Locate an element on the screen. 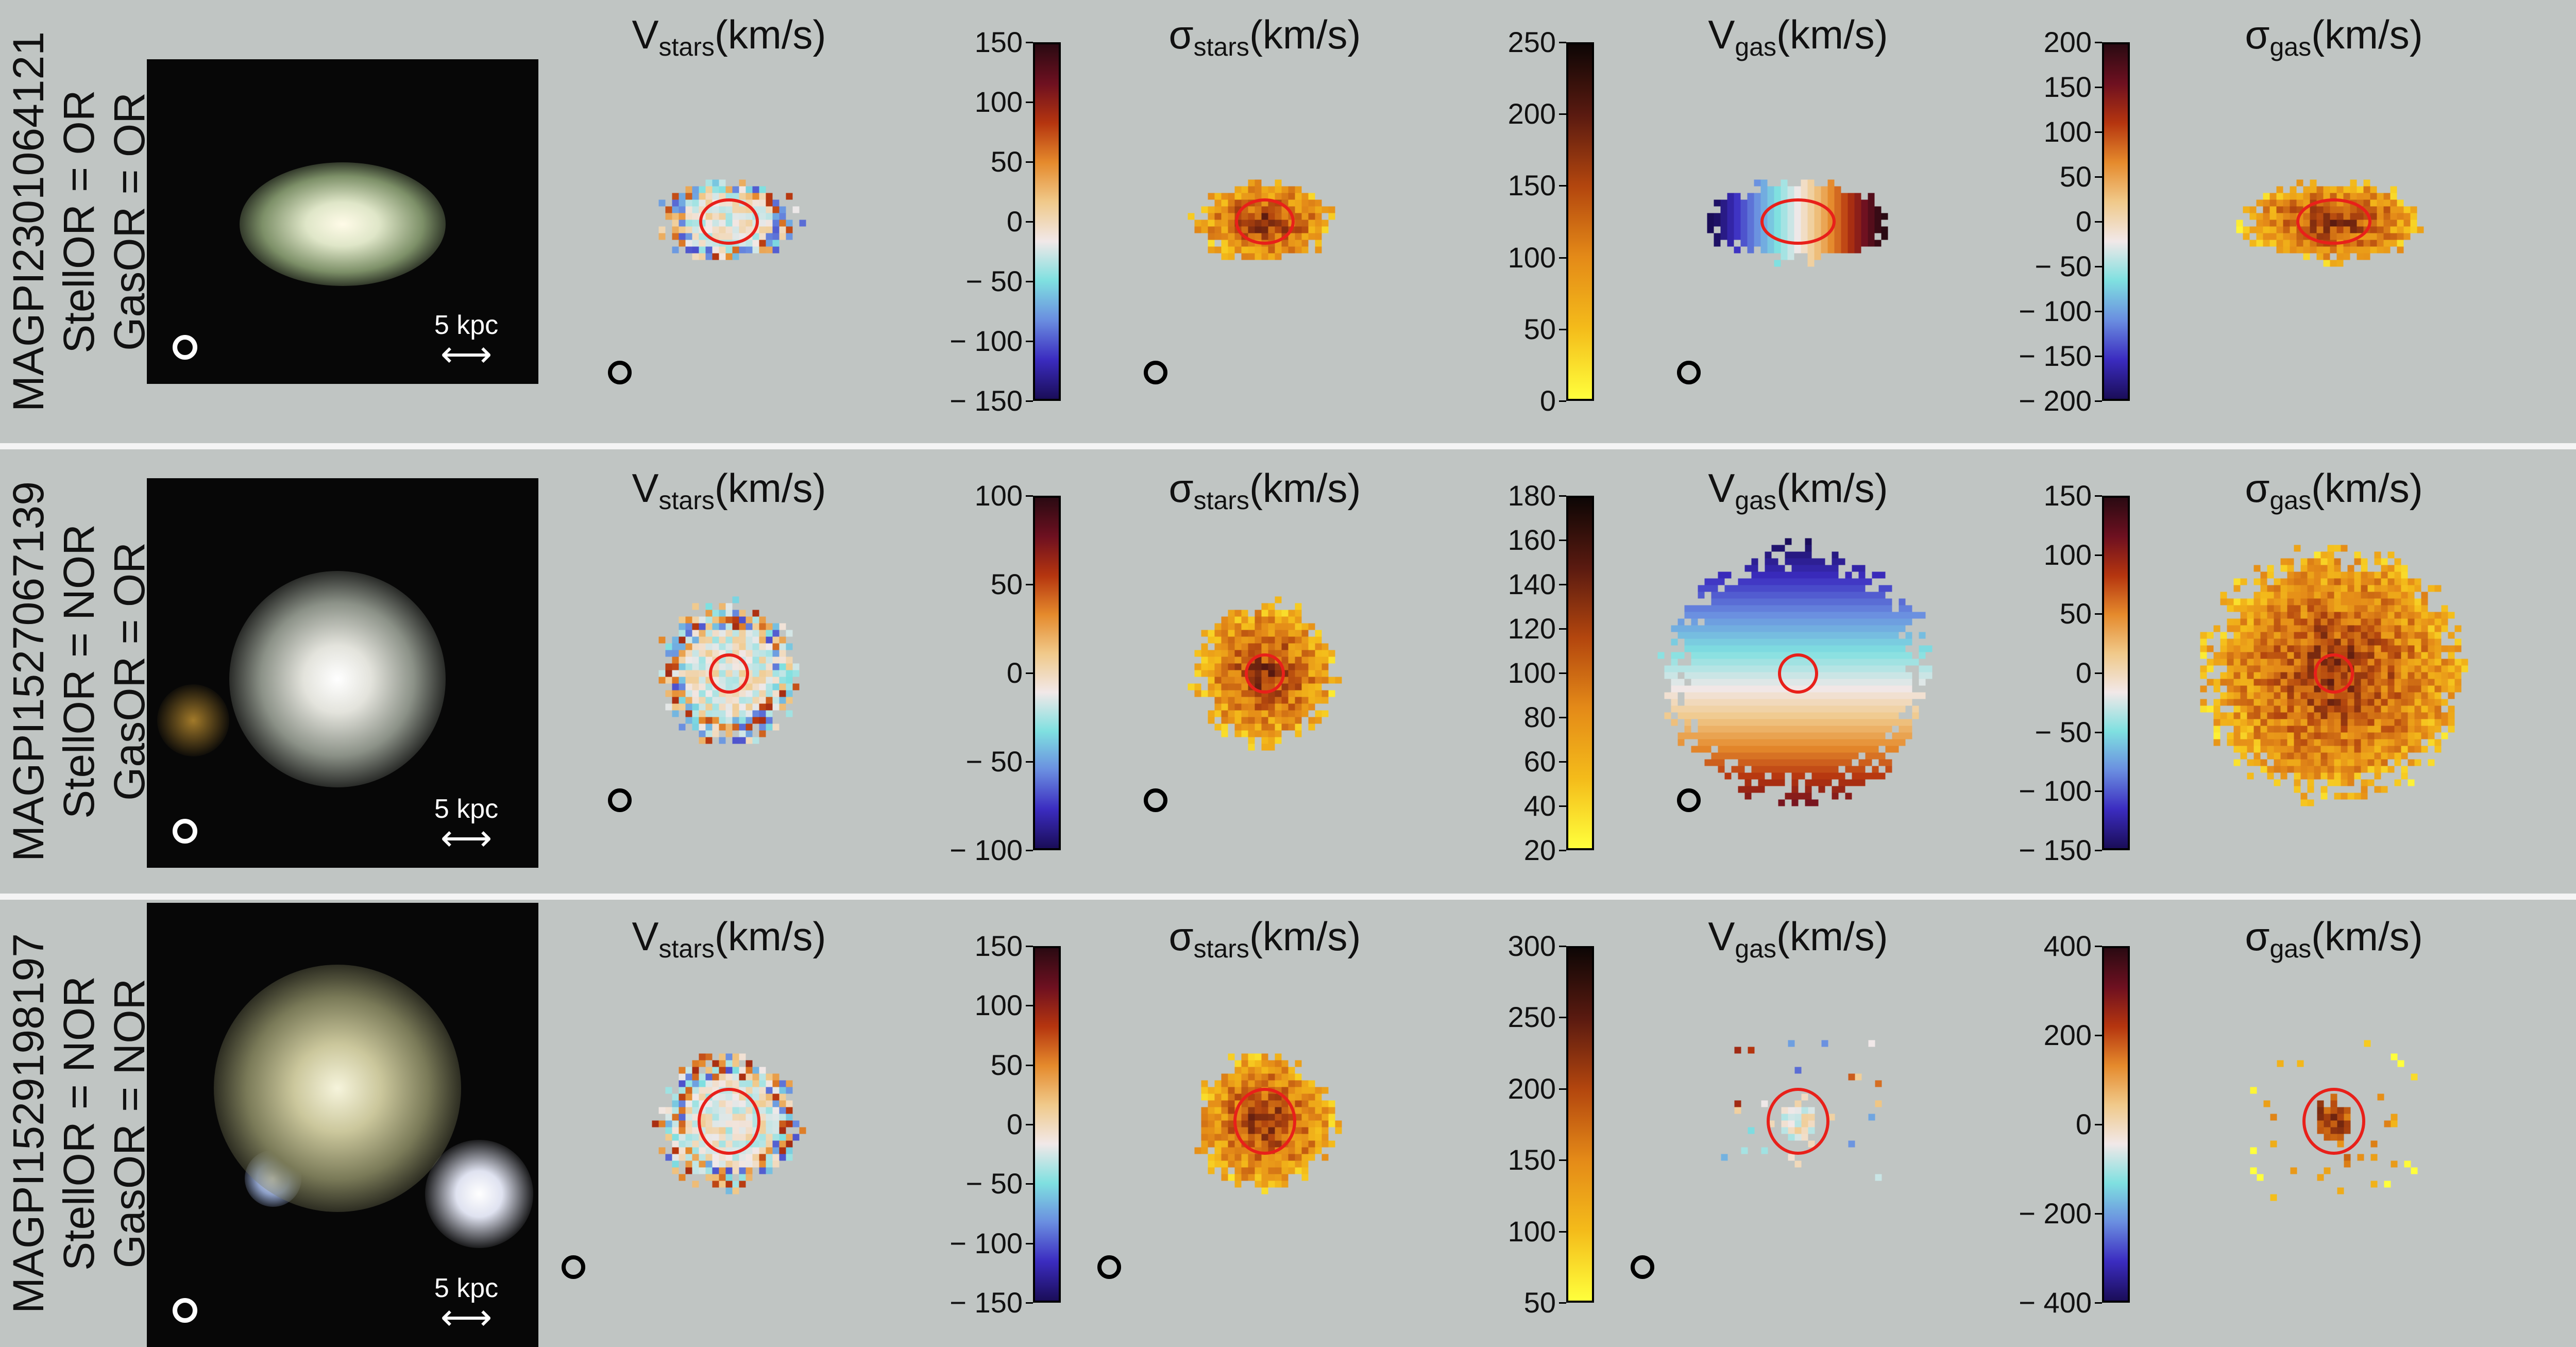  panel-title: σstars(km/s) is located at coordinates (1265, 40).